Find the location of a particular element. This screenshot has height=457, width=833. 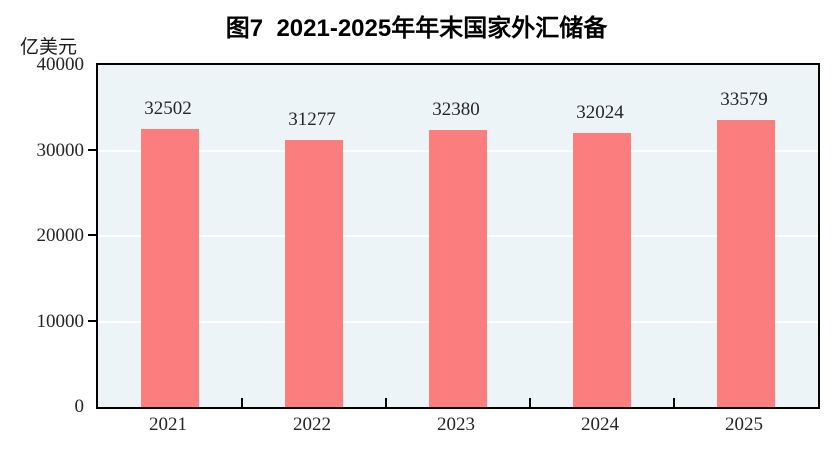

y-axis-unit-label: 亿美元 is located at coordinates (49, 47).